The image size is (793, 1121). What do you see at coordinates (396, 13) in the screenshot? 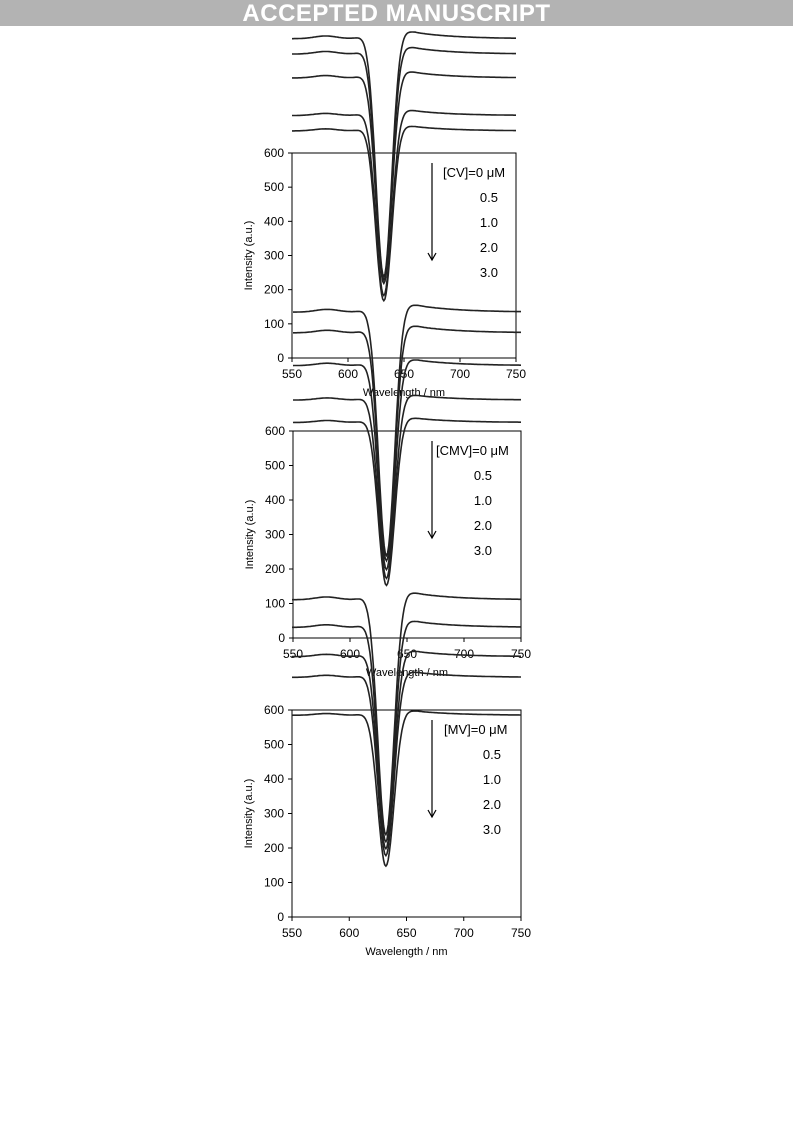
I see `accepted-manuscript-banner: ACCEPTED MANUSCRIPT` at bounding box center [396, 13].